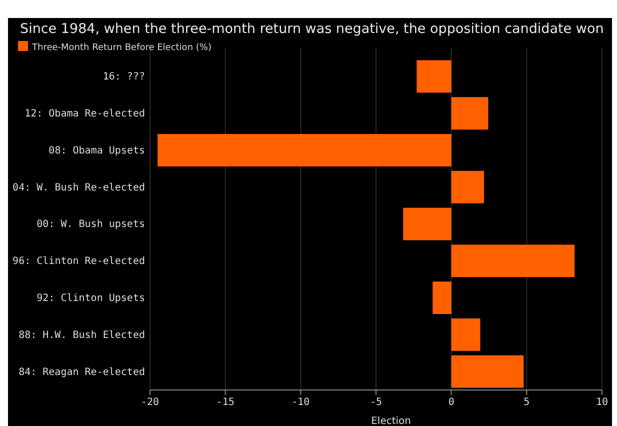 The height and width of the screenshot is (426, 617). Describe the element at coordinates (81, 335) in the screenshot. I see `y-tick-label: 88: H.W. Bush Elected` at that location.